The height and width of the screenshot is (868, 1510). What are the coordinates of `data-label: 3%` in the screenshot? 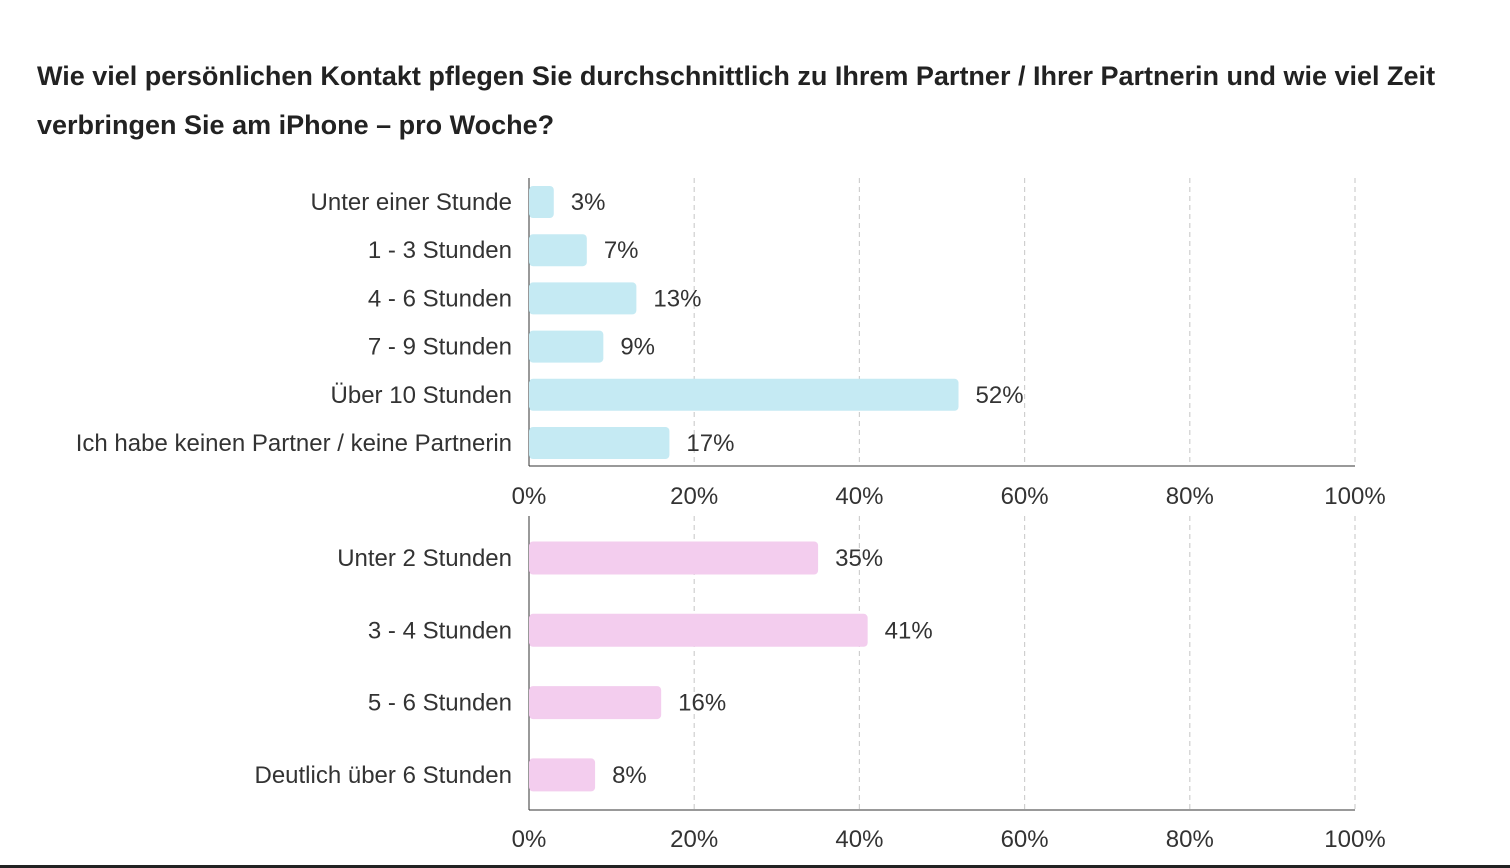 It's located at (588, 202).